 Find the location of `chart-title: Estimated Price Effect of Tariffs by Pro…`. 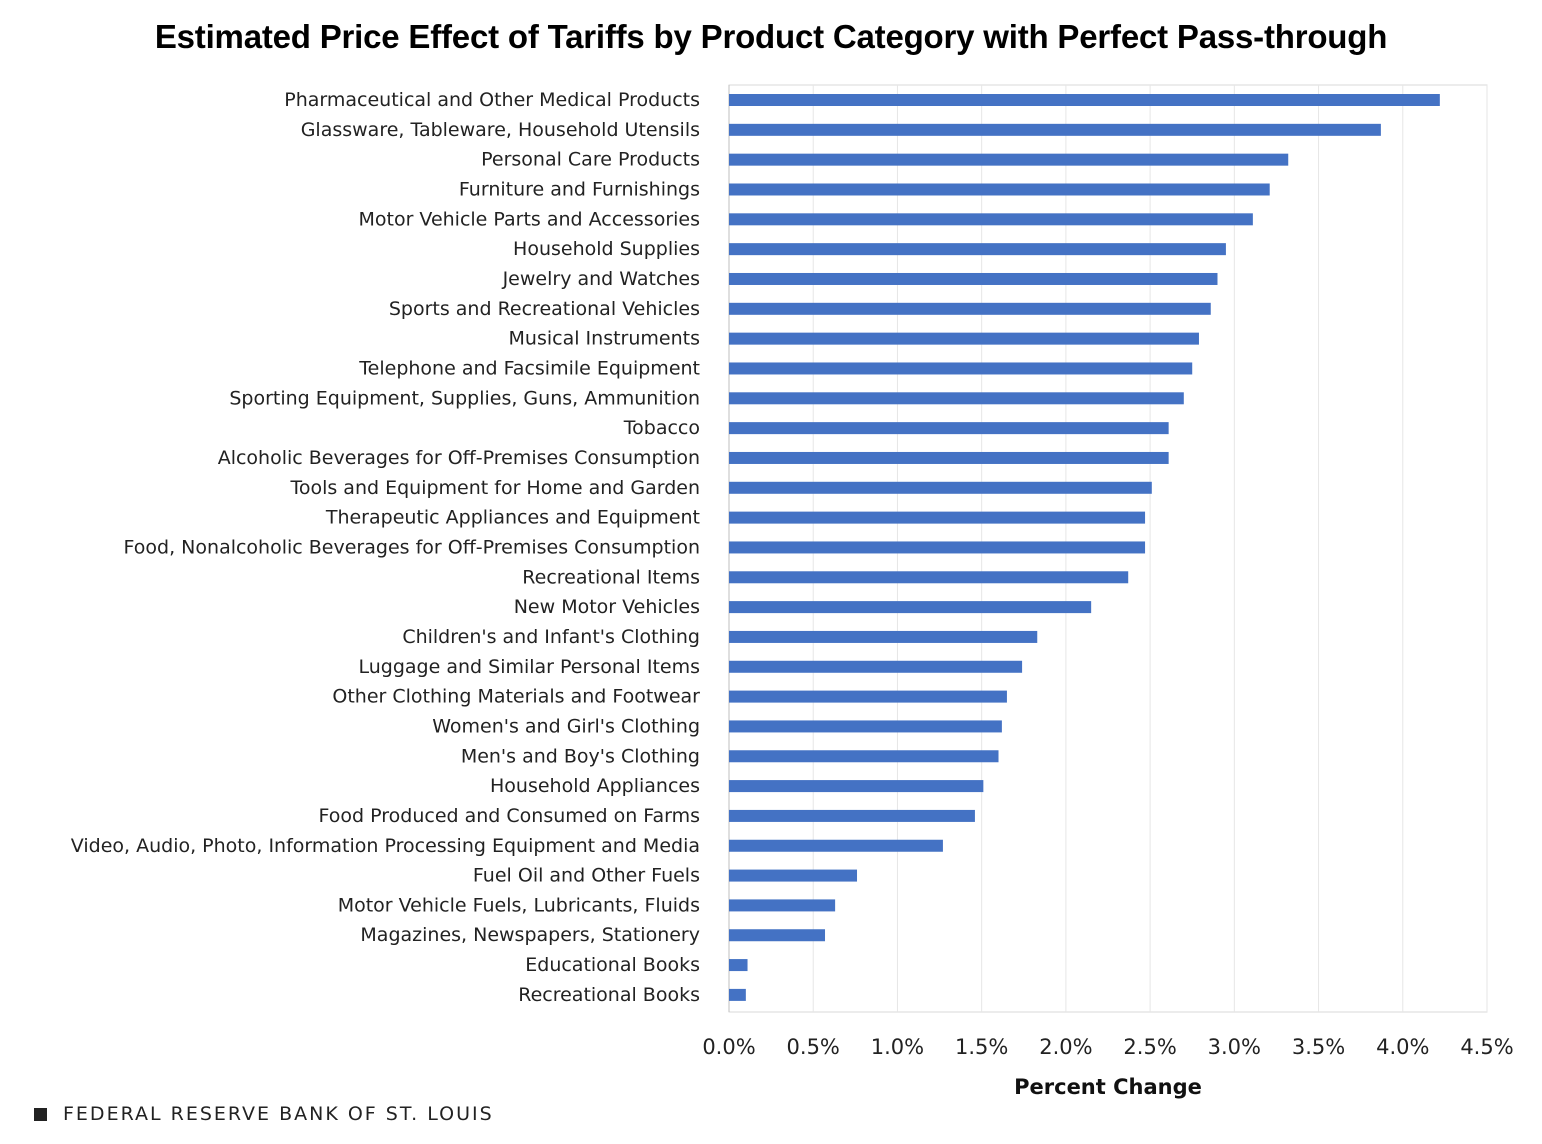

chart-title: Estimated Price Effect of Tariffs by Pro… is located at coordinates (771, 36).